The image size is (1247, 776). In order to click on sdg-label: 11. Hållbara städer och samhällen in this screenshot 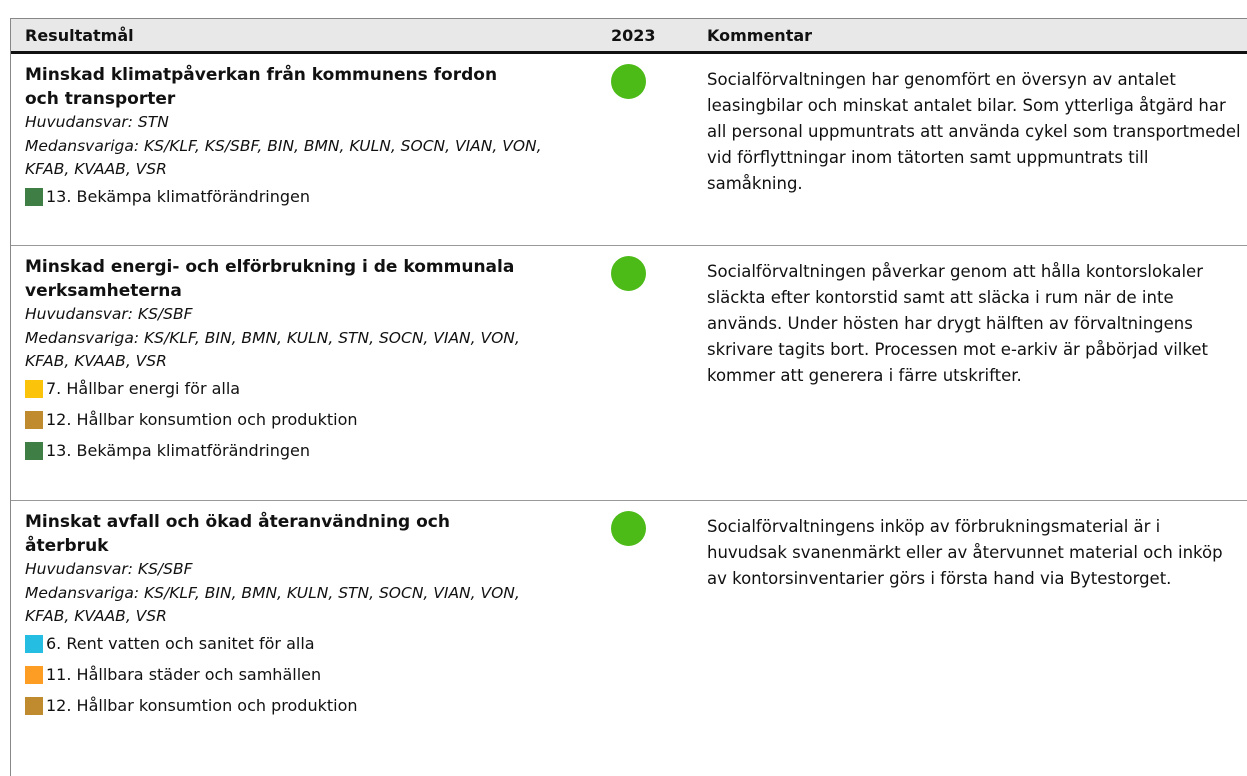, I will do `click(184, 675)`.